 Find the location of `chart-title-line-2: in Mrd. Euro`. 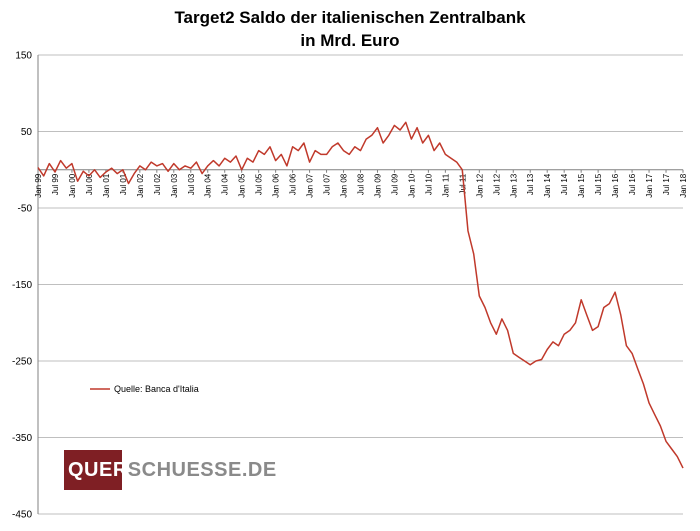

chart-title-line-2: in Mrd. Euro is located at coordinates (350, 40).